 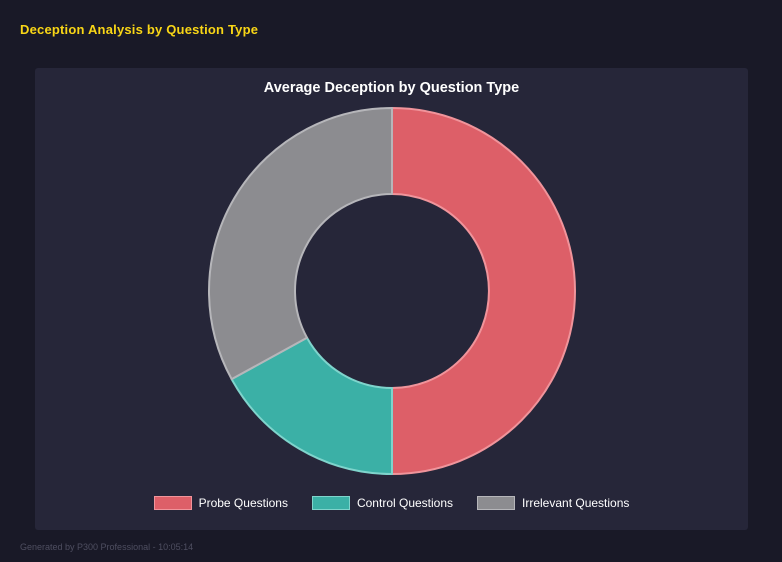 I want to click on legend-label: Probe Questions, so click(x=243, y=503).